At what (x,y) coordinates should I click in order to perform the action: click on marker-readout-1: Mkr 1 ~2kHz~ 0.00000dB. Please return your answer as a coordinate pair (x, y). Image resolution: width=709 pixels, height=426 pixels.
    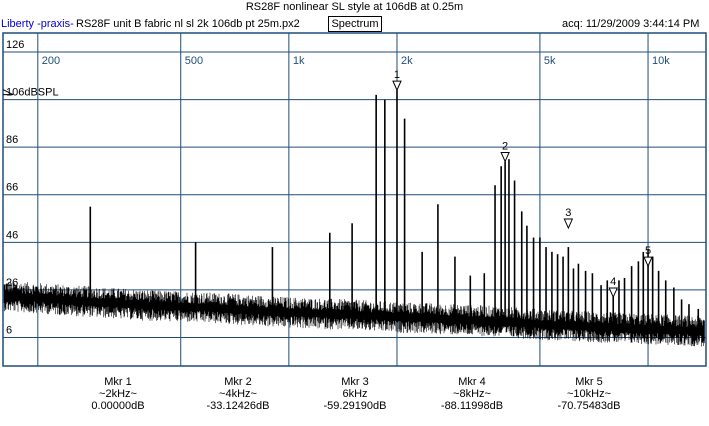
    Looking at the image, I should click on (118, 394).